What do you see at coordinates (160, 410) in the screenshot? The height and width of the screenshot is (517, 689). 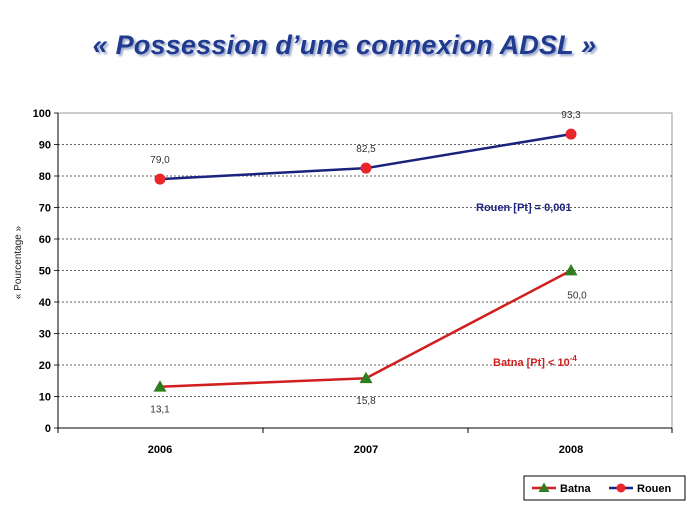 I see `data-label-batna: 13,1` at bounding box center [160, 410].